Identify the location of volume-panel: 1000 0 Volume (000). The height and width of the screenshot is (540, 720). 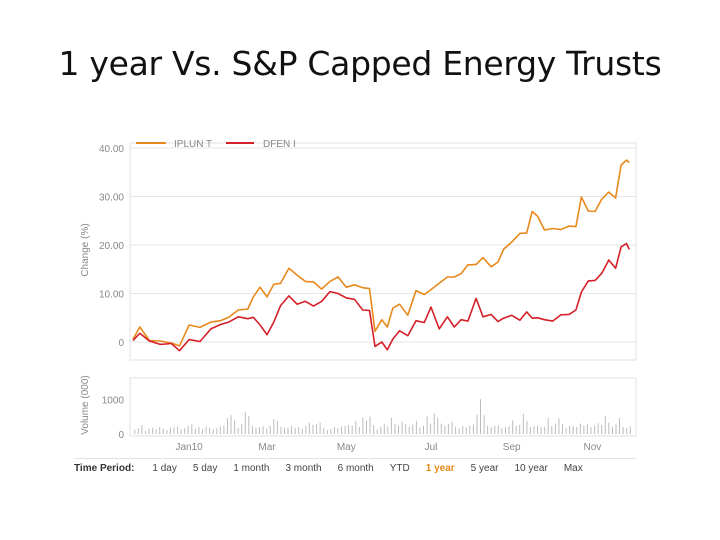
(358, 408).